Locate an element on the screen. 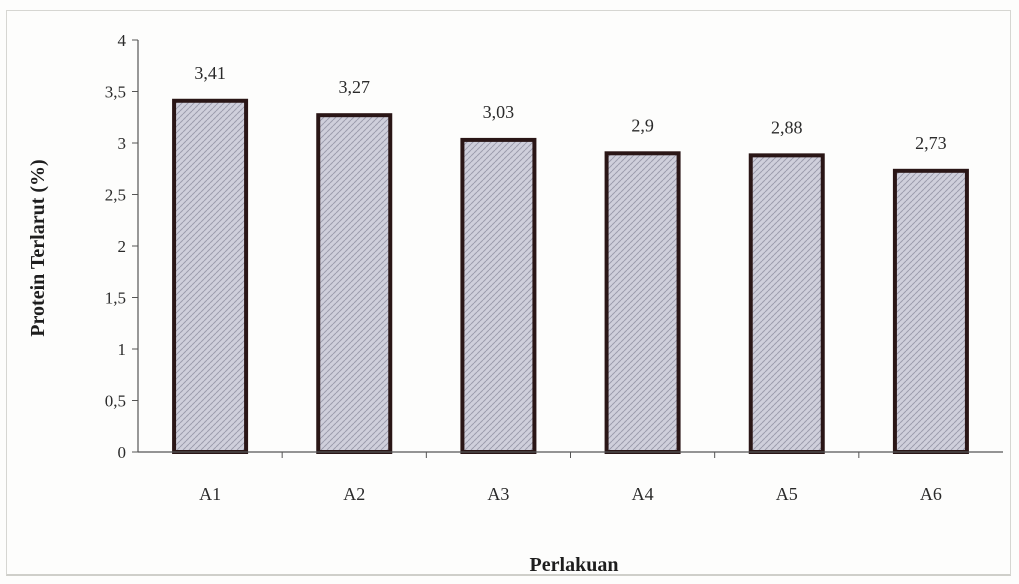  y-tick-label: 3,5 is located at coordinates (115, 92).